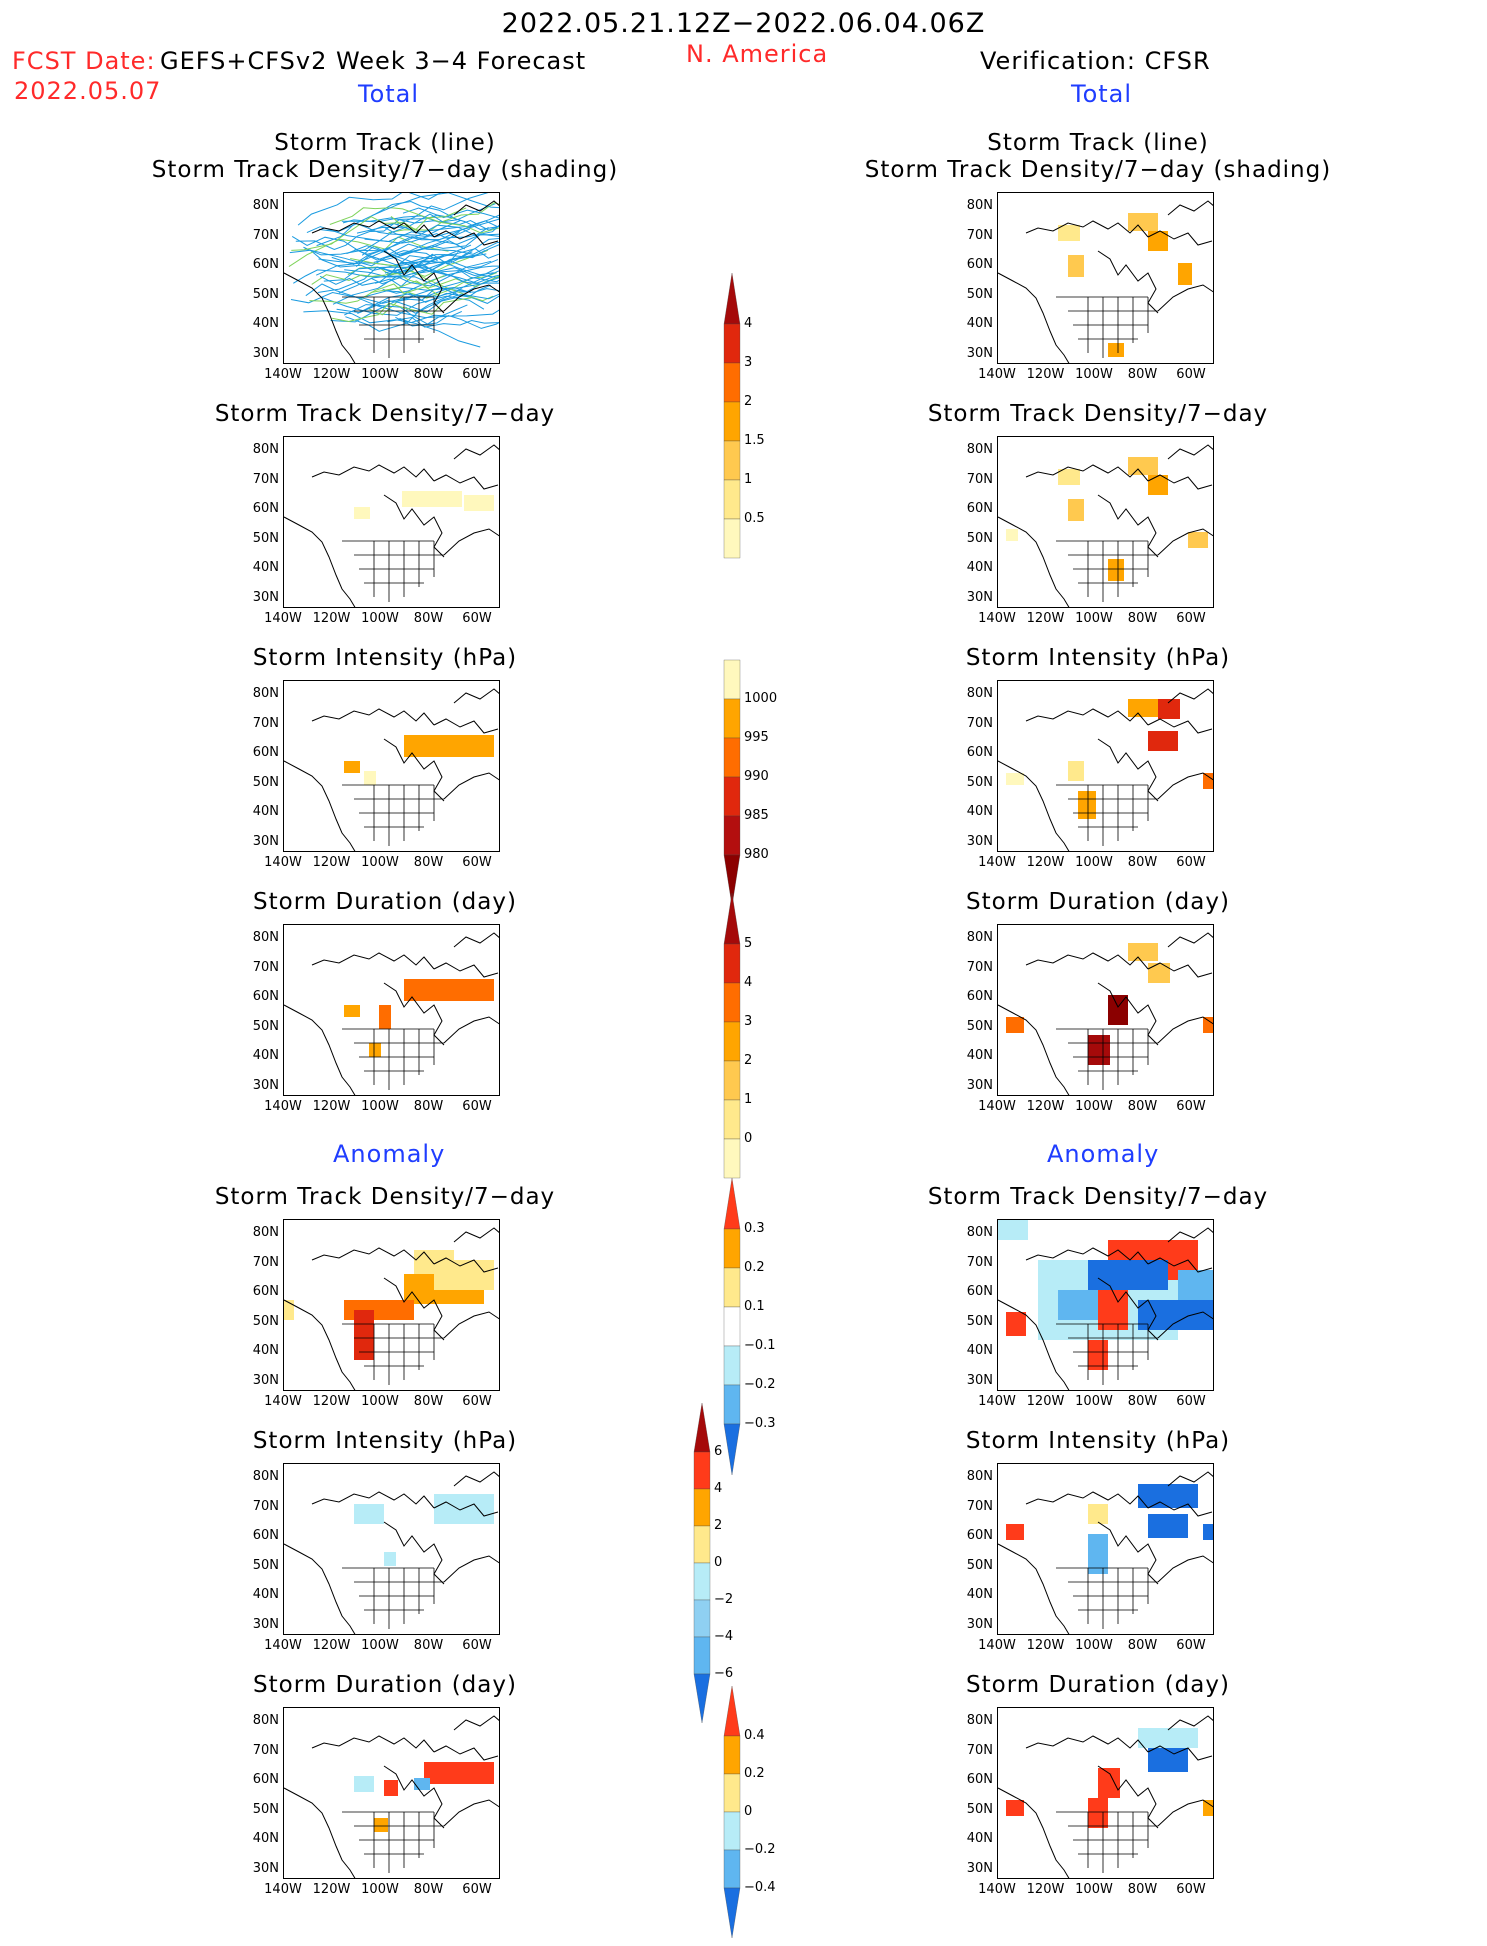  What do you see at coordinates (761, 698) in the screenshot?
I see `colorbar-label: 1000` at bounding box center [761, 698].